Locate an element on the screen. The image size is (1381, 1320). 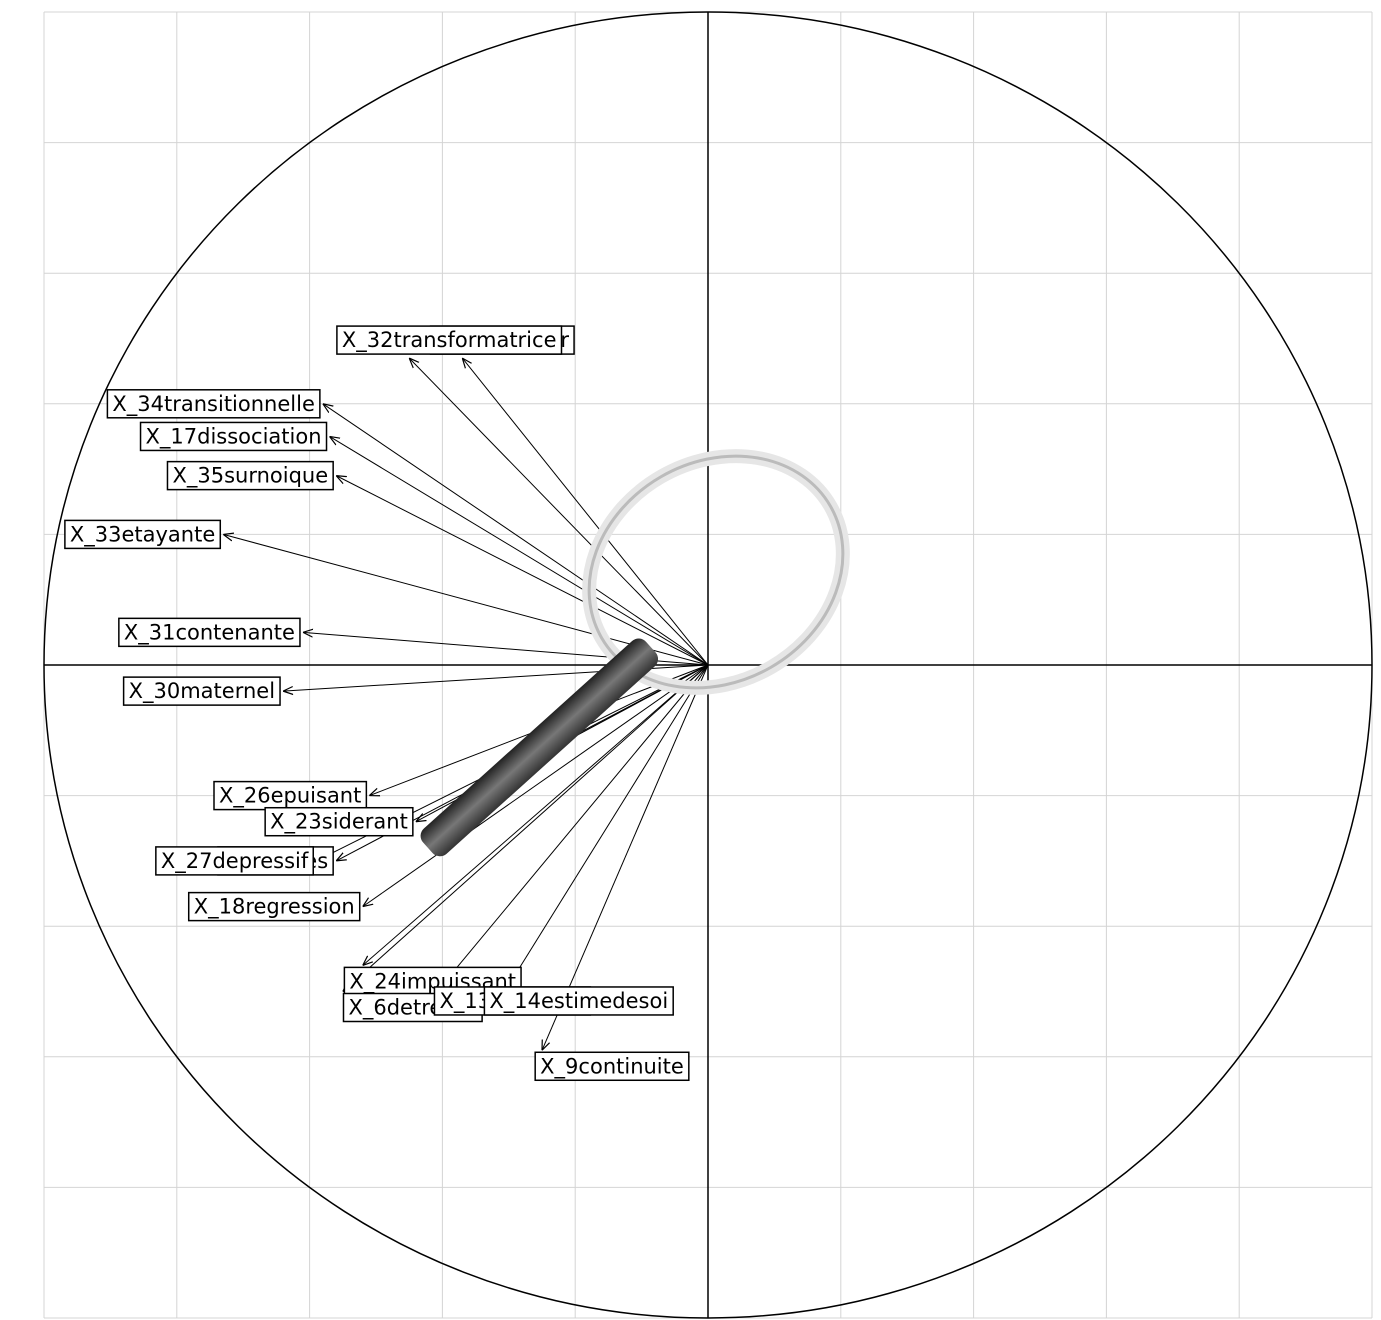
variable-label: X_9continuite is located at coordinates (612, 1066).